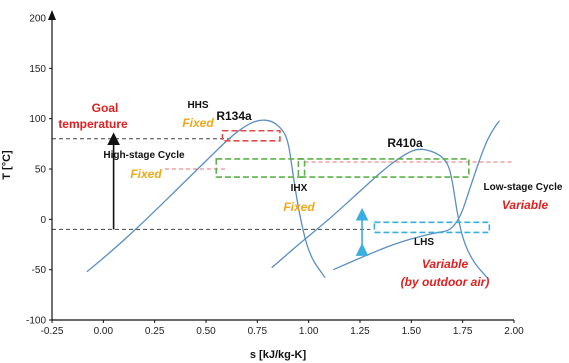 Image resolution: width=569 pixels, height=363 pixels. Describe the element at coordinates (93, 124) in the screenshot. I see `goal-label-line2: temperature` at that location.